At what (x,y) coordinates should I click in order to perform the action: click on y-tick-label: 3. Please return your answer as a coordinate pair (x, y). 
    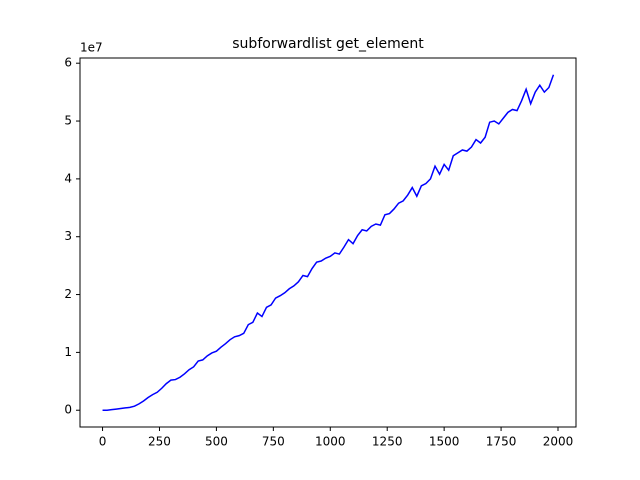
    Looking at the image, I should click on (68, 236).